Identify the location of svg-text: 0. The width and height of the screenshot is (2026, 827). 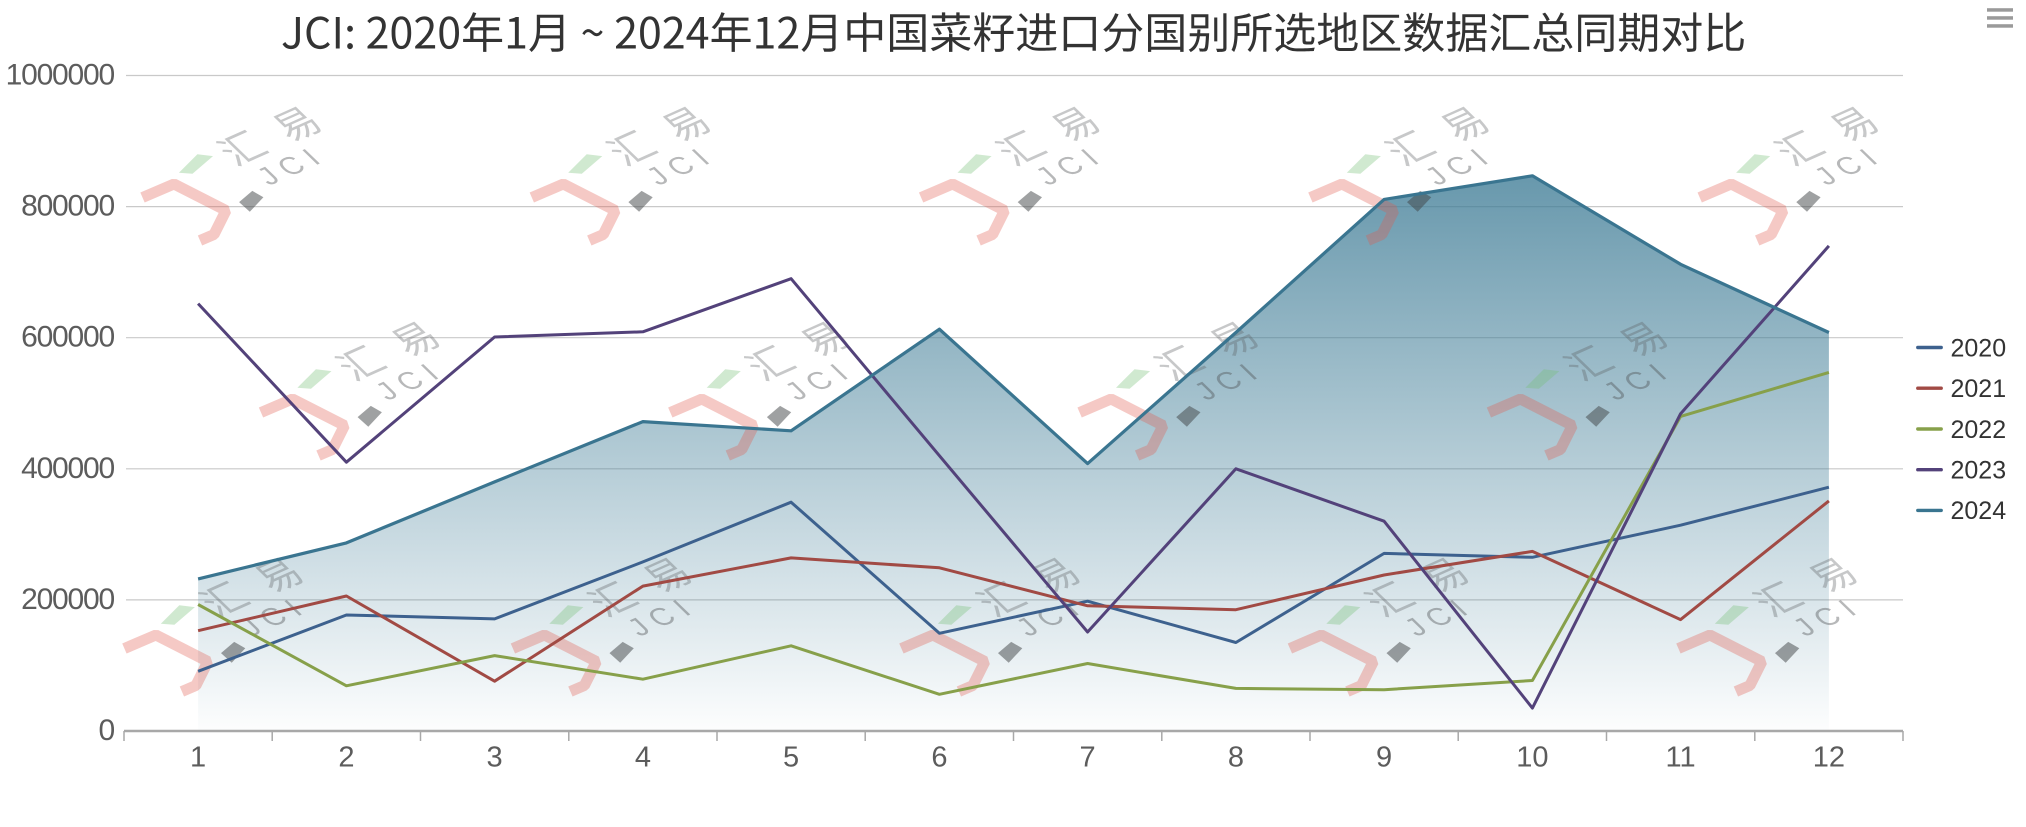
(107, 730).